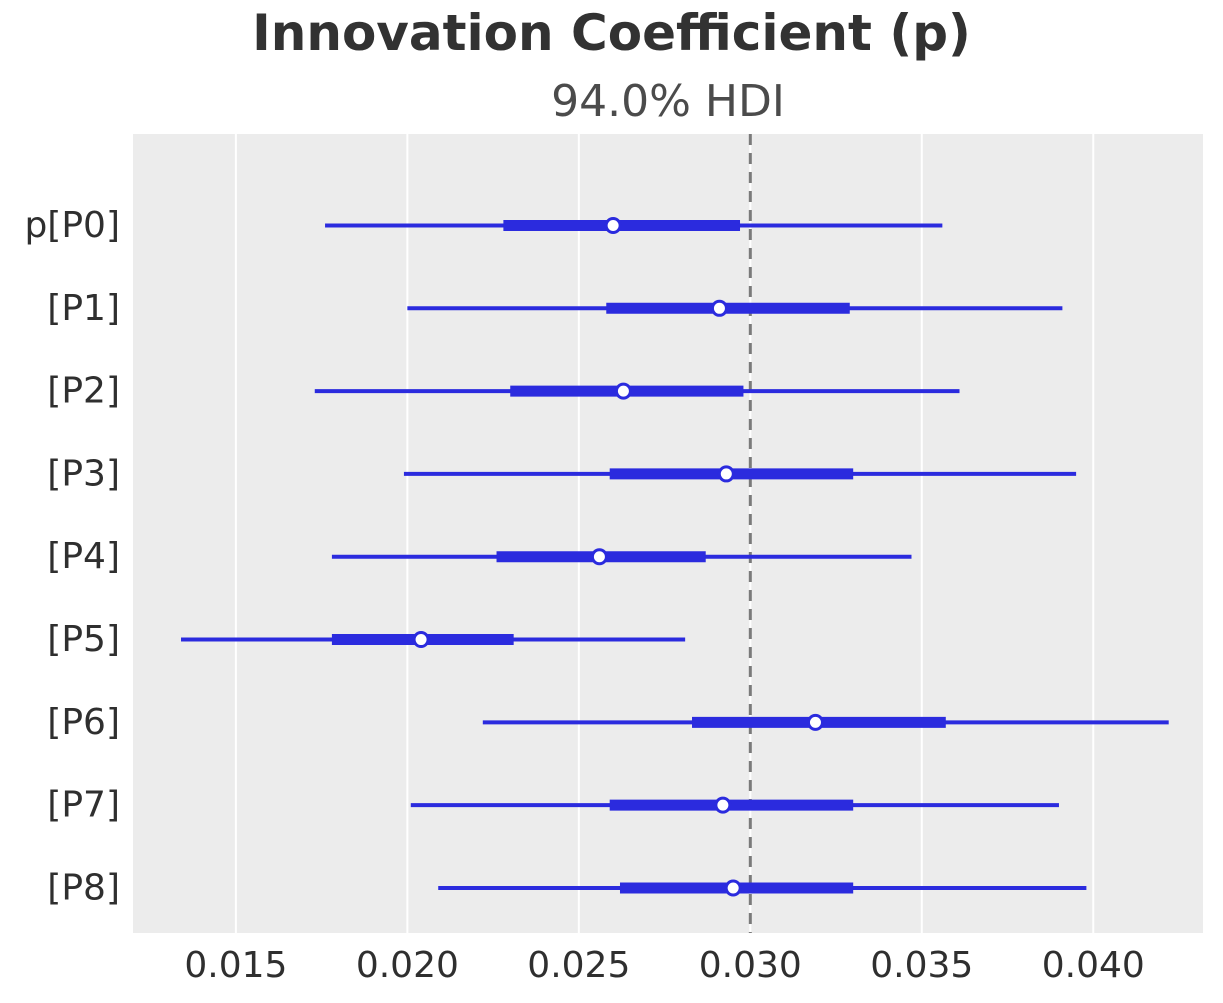 The width and height of the screenshot is (1223, 1003). I want to click on y-tick-label: [P5], so click(83, 639).